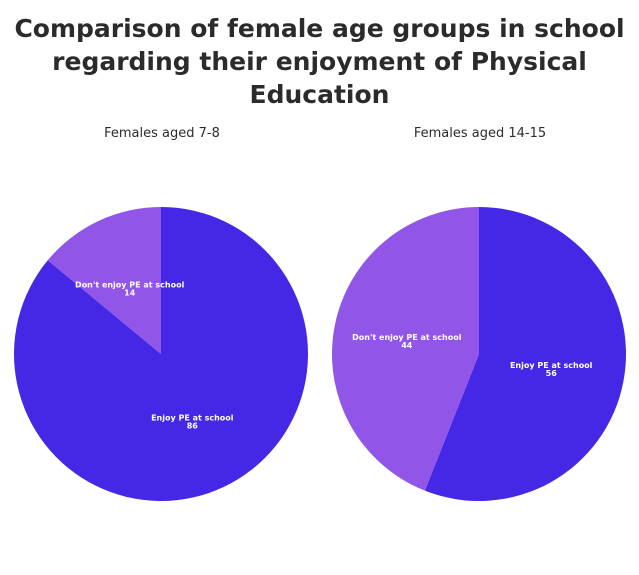 The height and width of the screenshot is (575, 639). I want to click on pie-0-slice-1-value: 14, so click(130, 292).